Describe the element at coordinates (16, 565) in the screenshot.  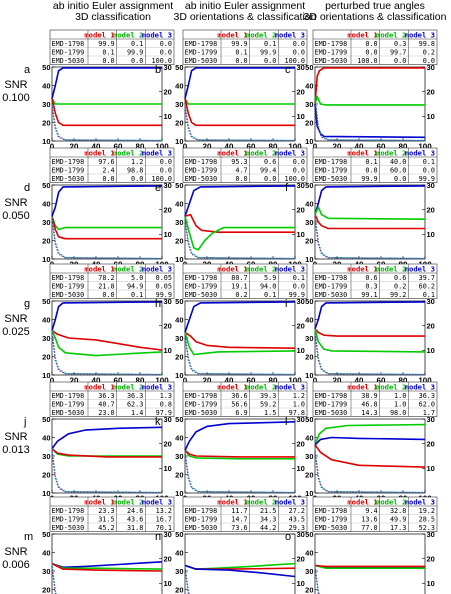
I see `snr-value: 0.006` at that location.